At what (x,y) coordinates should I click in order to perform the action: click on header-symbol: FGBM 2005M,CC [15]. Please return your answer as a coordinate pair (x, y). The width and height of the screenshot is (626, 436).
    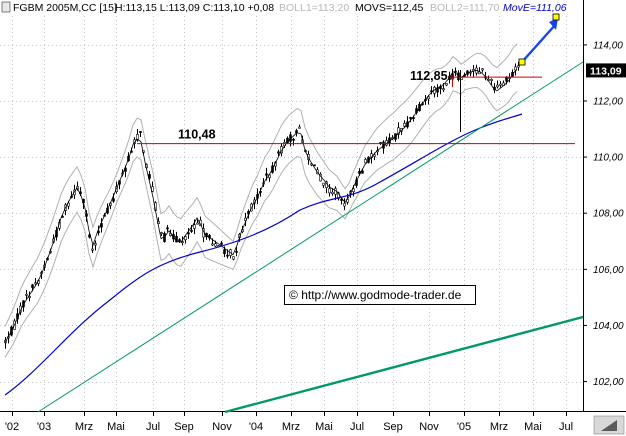
    Looking at the image, I should click on (65, 8).